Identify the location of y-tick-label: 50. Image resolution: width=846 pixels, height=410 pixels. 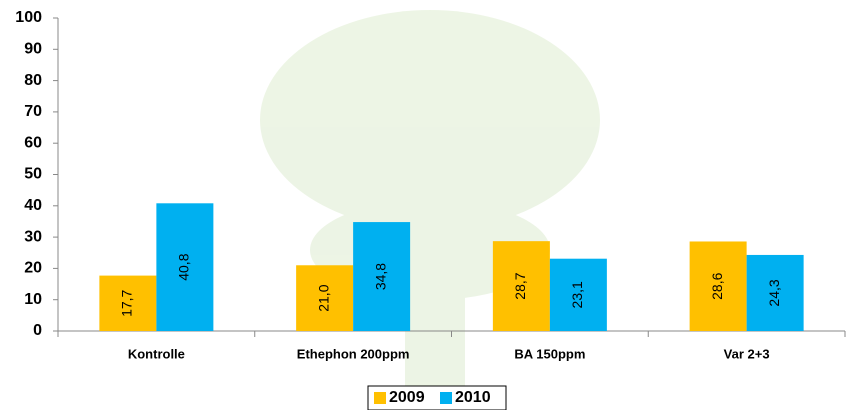
(33, 174).